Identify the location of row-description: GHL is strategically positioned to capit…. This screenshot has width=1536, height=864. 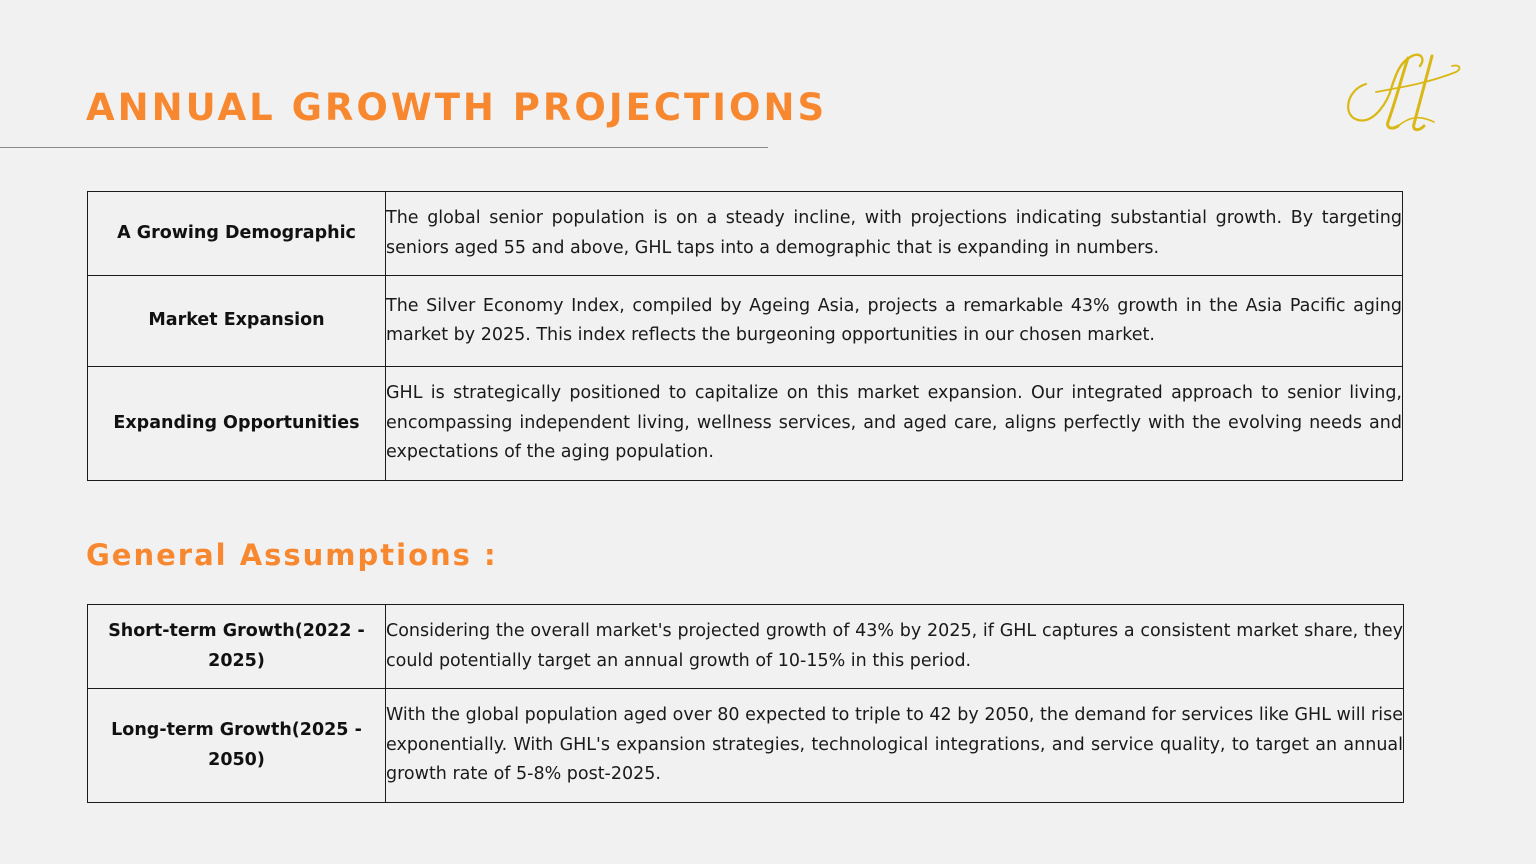
(894, 423).